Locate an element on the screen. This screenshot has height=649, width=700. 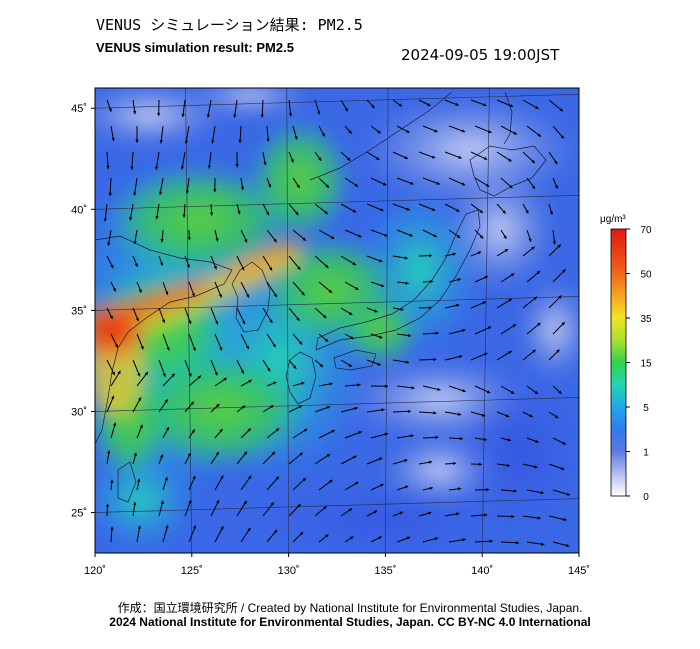
lon-tick-label: 140˚ is located at coordinates (482, 571).